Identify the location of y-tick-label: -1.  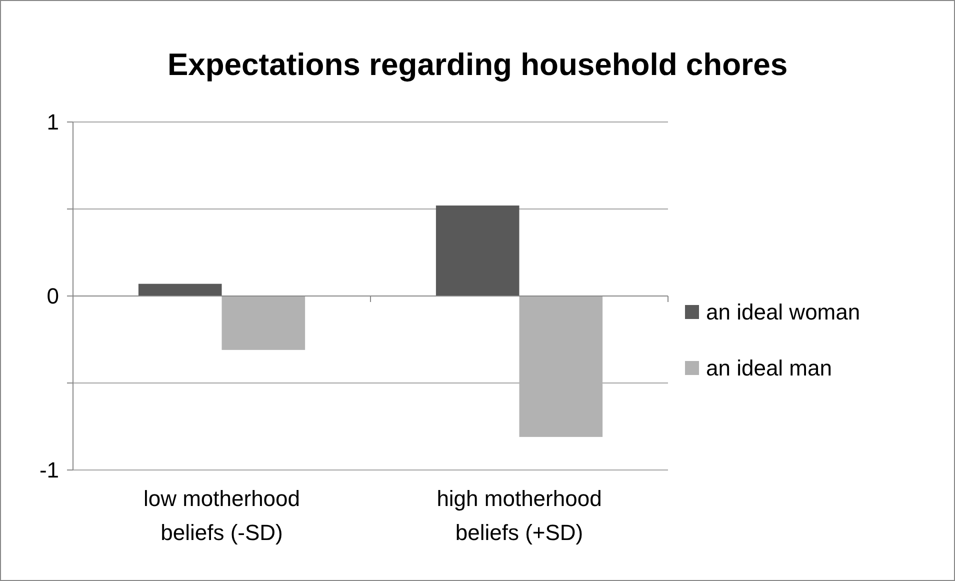
(49, 470).